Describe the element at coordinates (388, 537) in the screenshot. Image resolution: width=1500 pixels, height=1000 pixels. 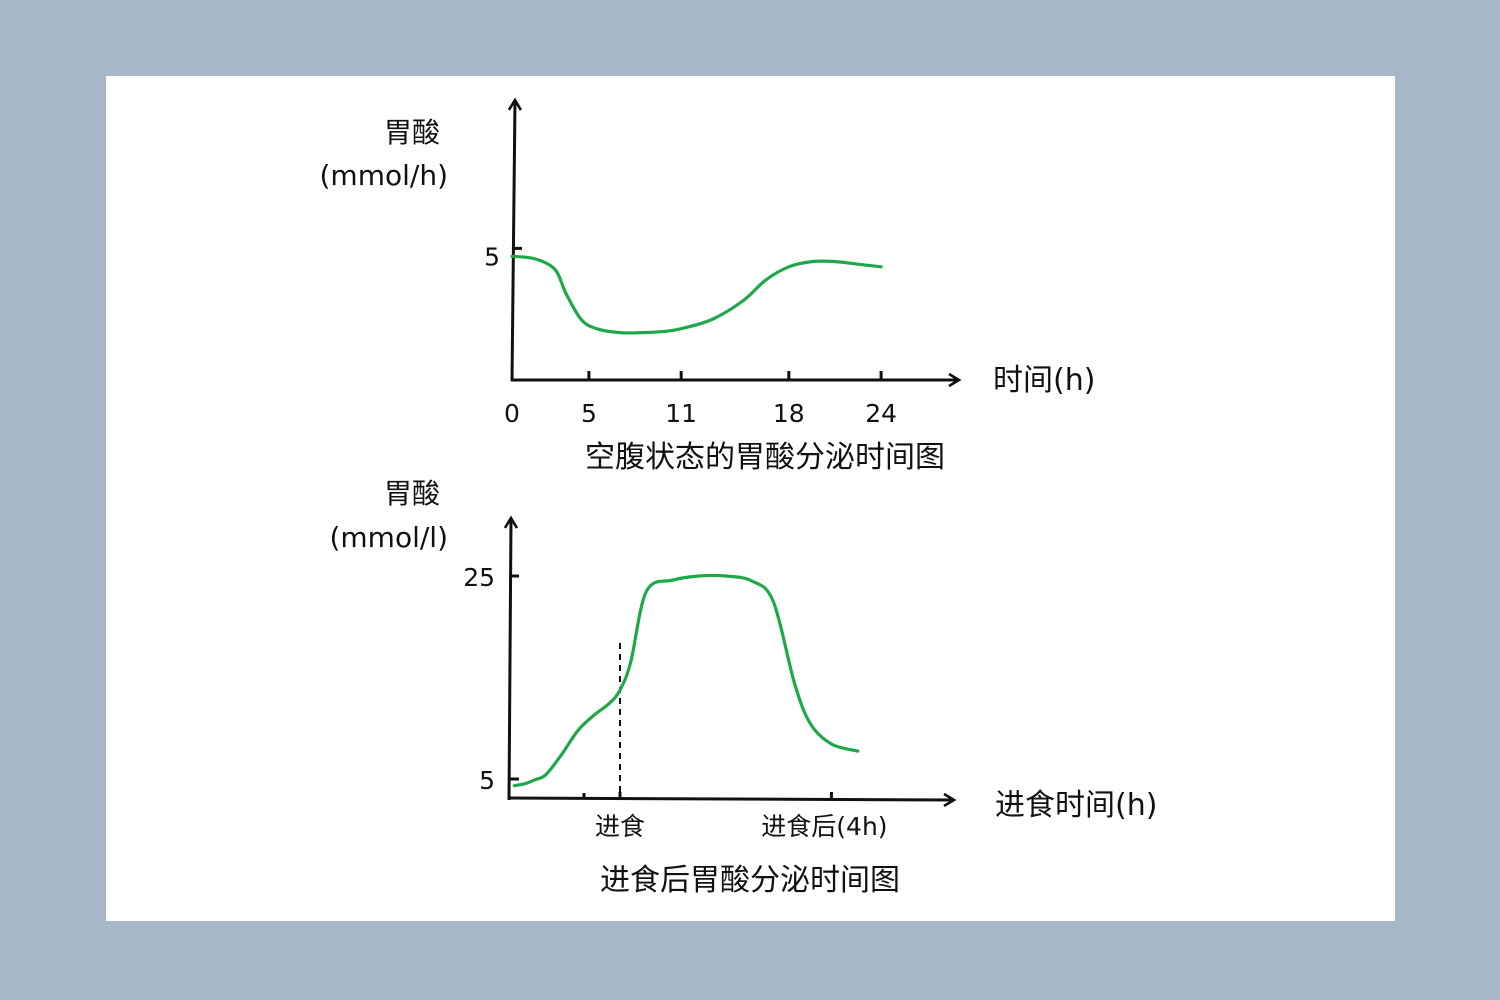
I see `postmeal-y-label-line2: (mmol/l)` at that location.